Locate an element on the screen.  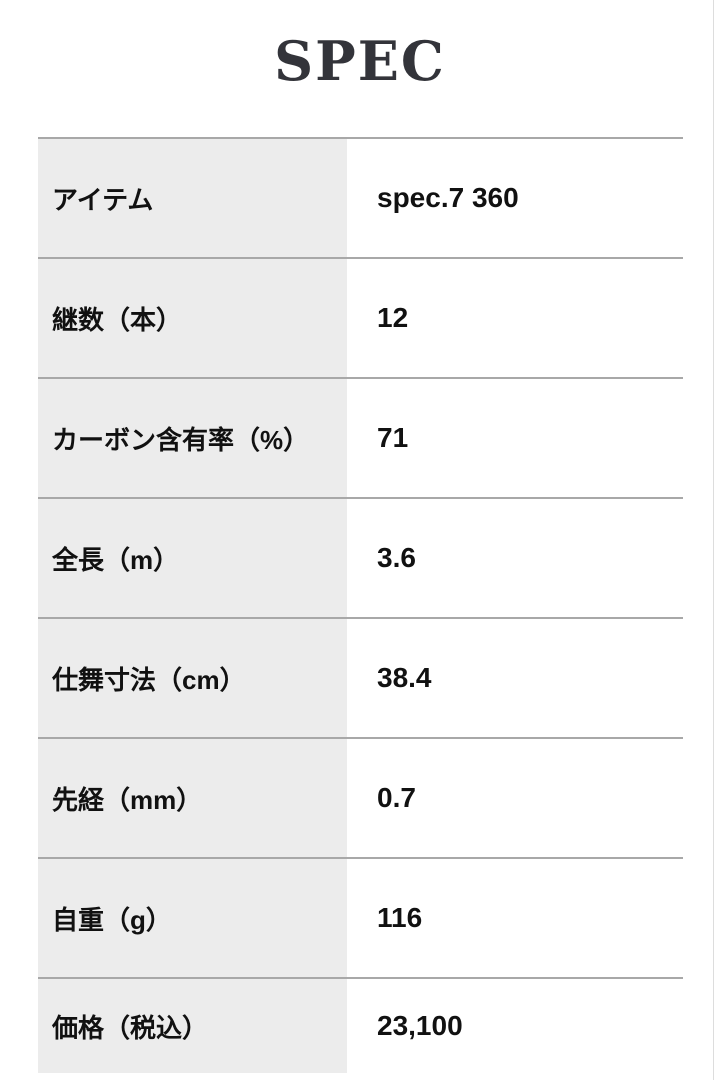
spec-row: 継数（本） 12 is located at coordinates (360, 317).